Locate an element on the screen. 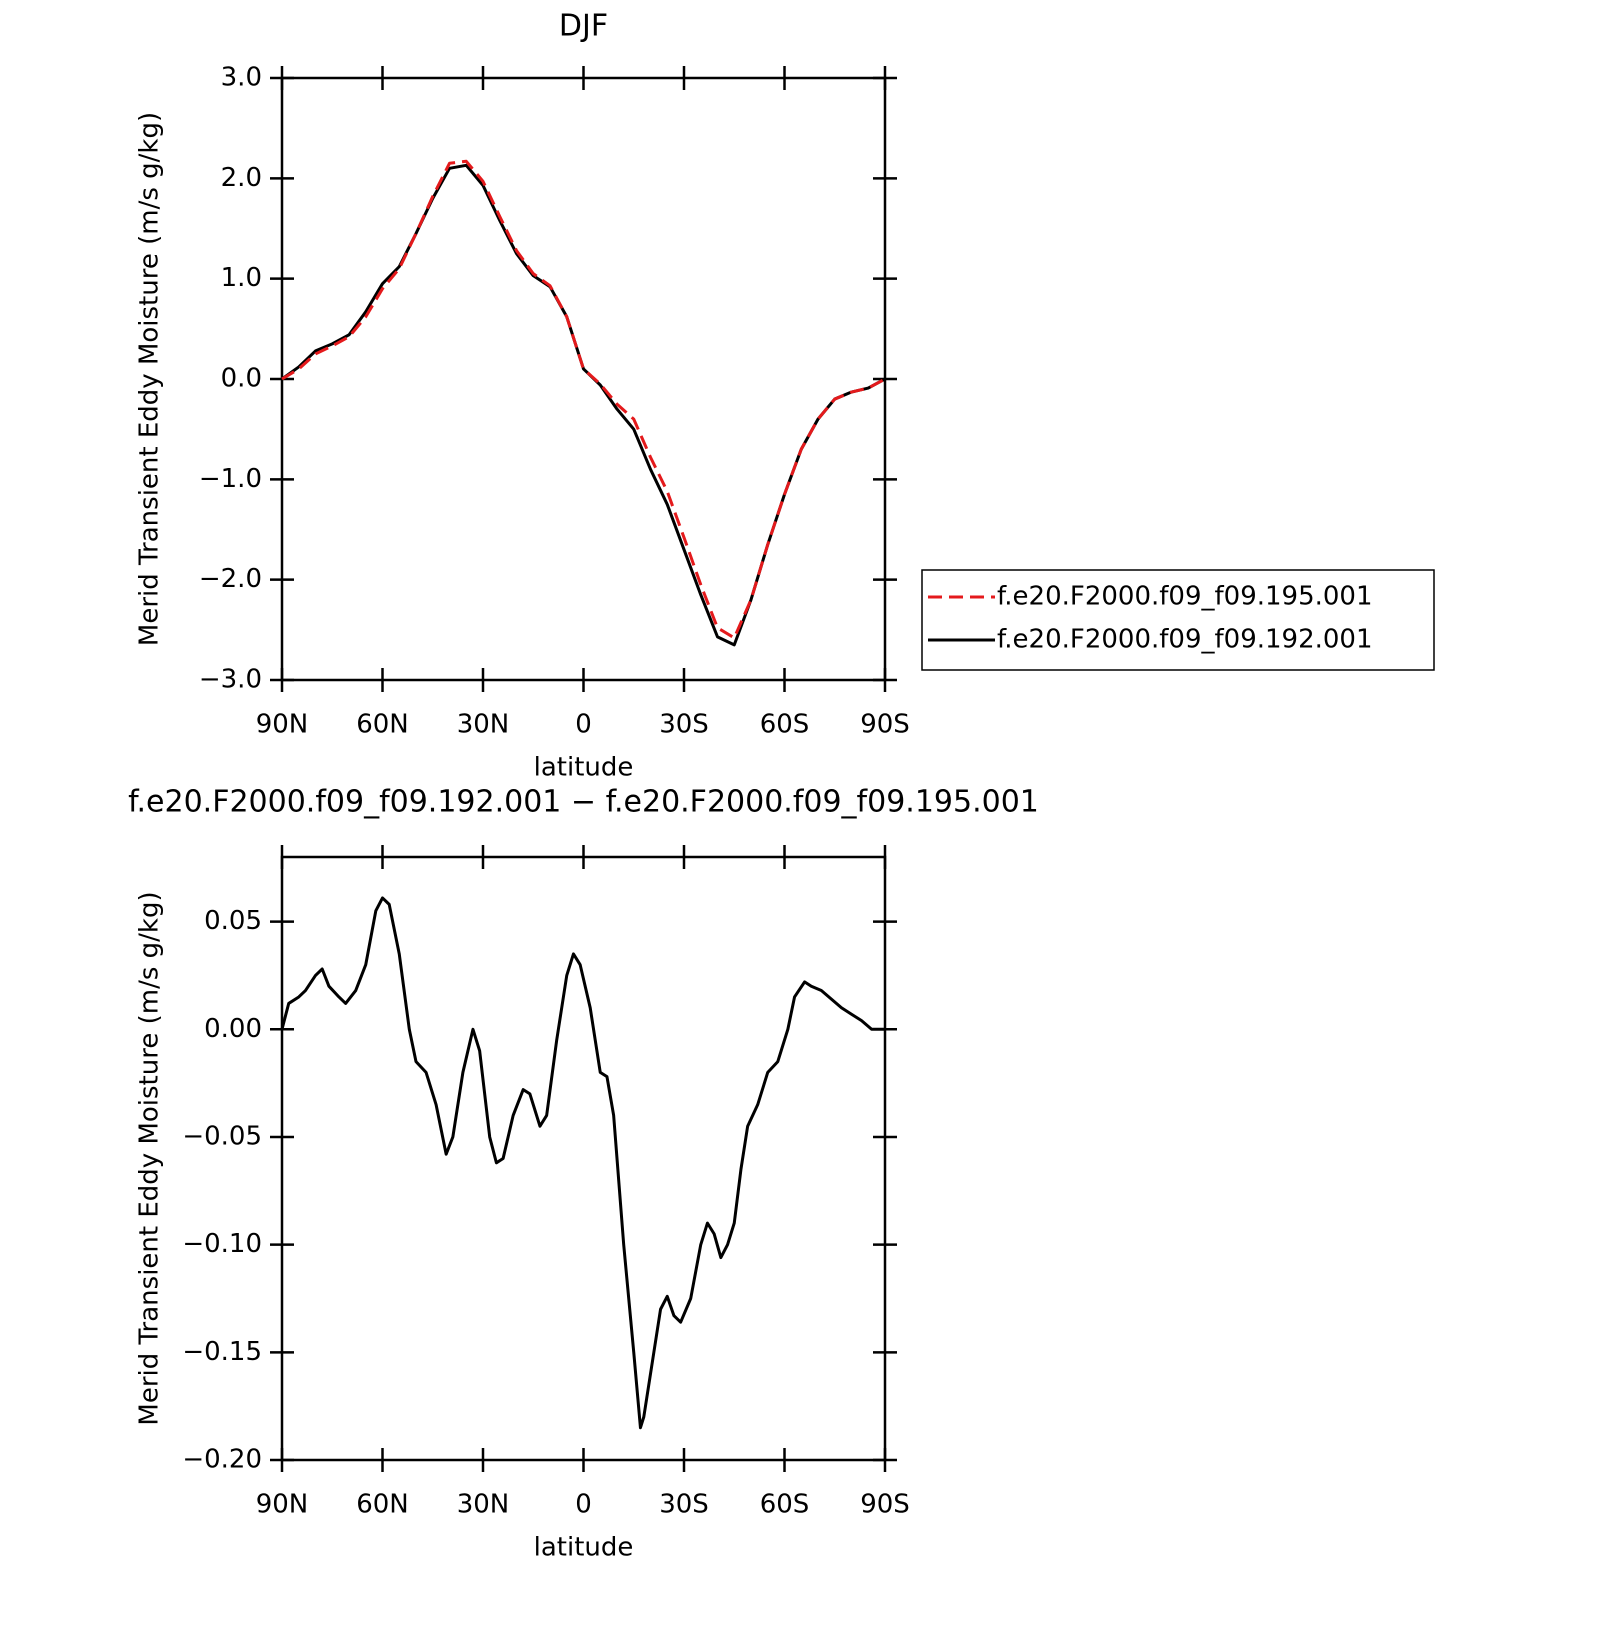 This screenshot has height=1645, width=1608. y-tick-label: 0.00 is located at coordinates (233, 1029).